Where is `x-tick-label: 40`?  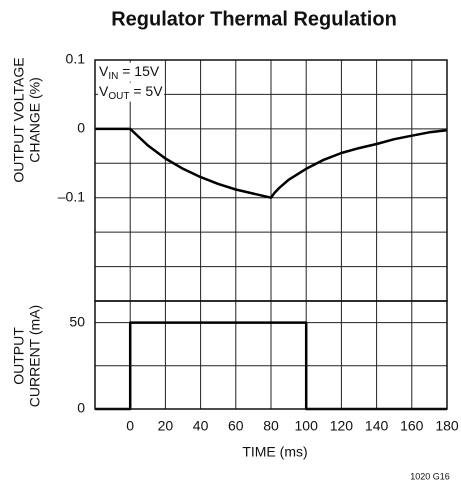
x-tick-label: 40 is located at coordinates (201, 426).